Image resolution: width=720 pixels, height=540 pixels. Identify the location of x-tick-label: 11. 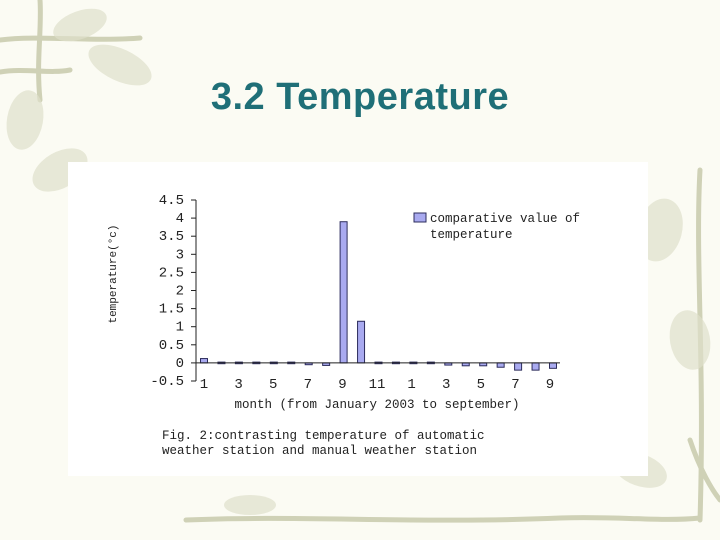
(377, 385).